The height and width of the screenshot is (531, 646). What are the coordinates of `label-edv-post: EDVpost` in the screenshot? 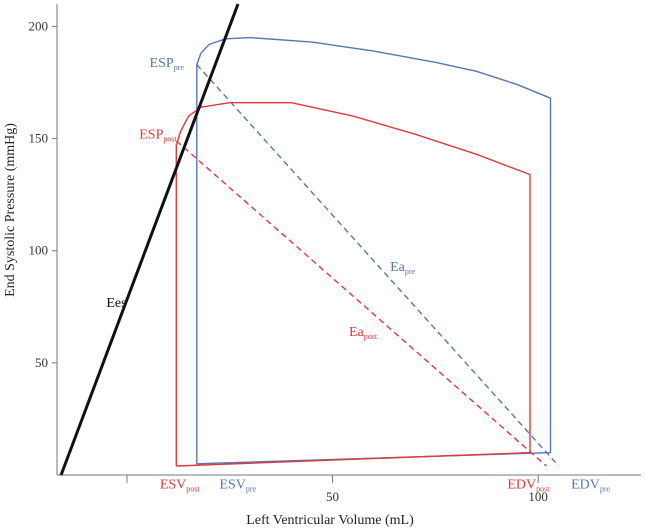 It's located at (528, 485).